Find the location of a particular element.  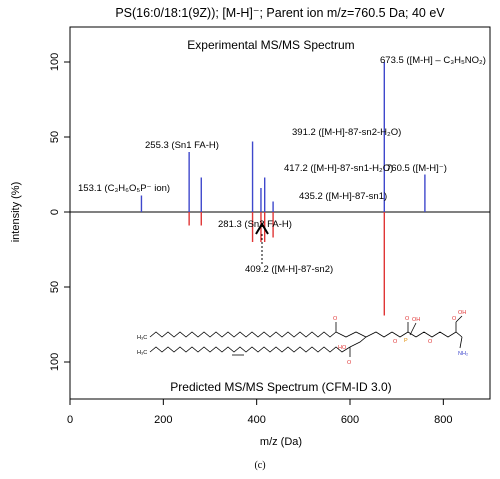

peak-label: 673.5 ([M-H] – C₃H₅NO₂) is located at coordinates (433, 60).